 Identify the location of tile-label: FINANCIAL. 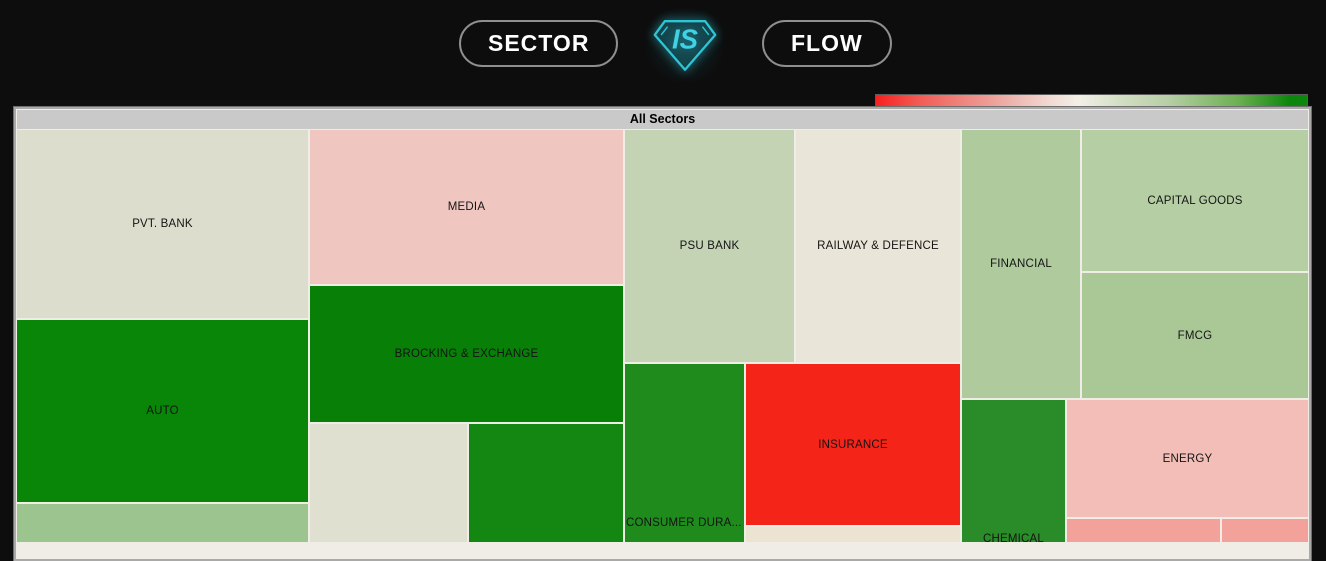
(1021, 264).